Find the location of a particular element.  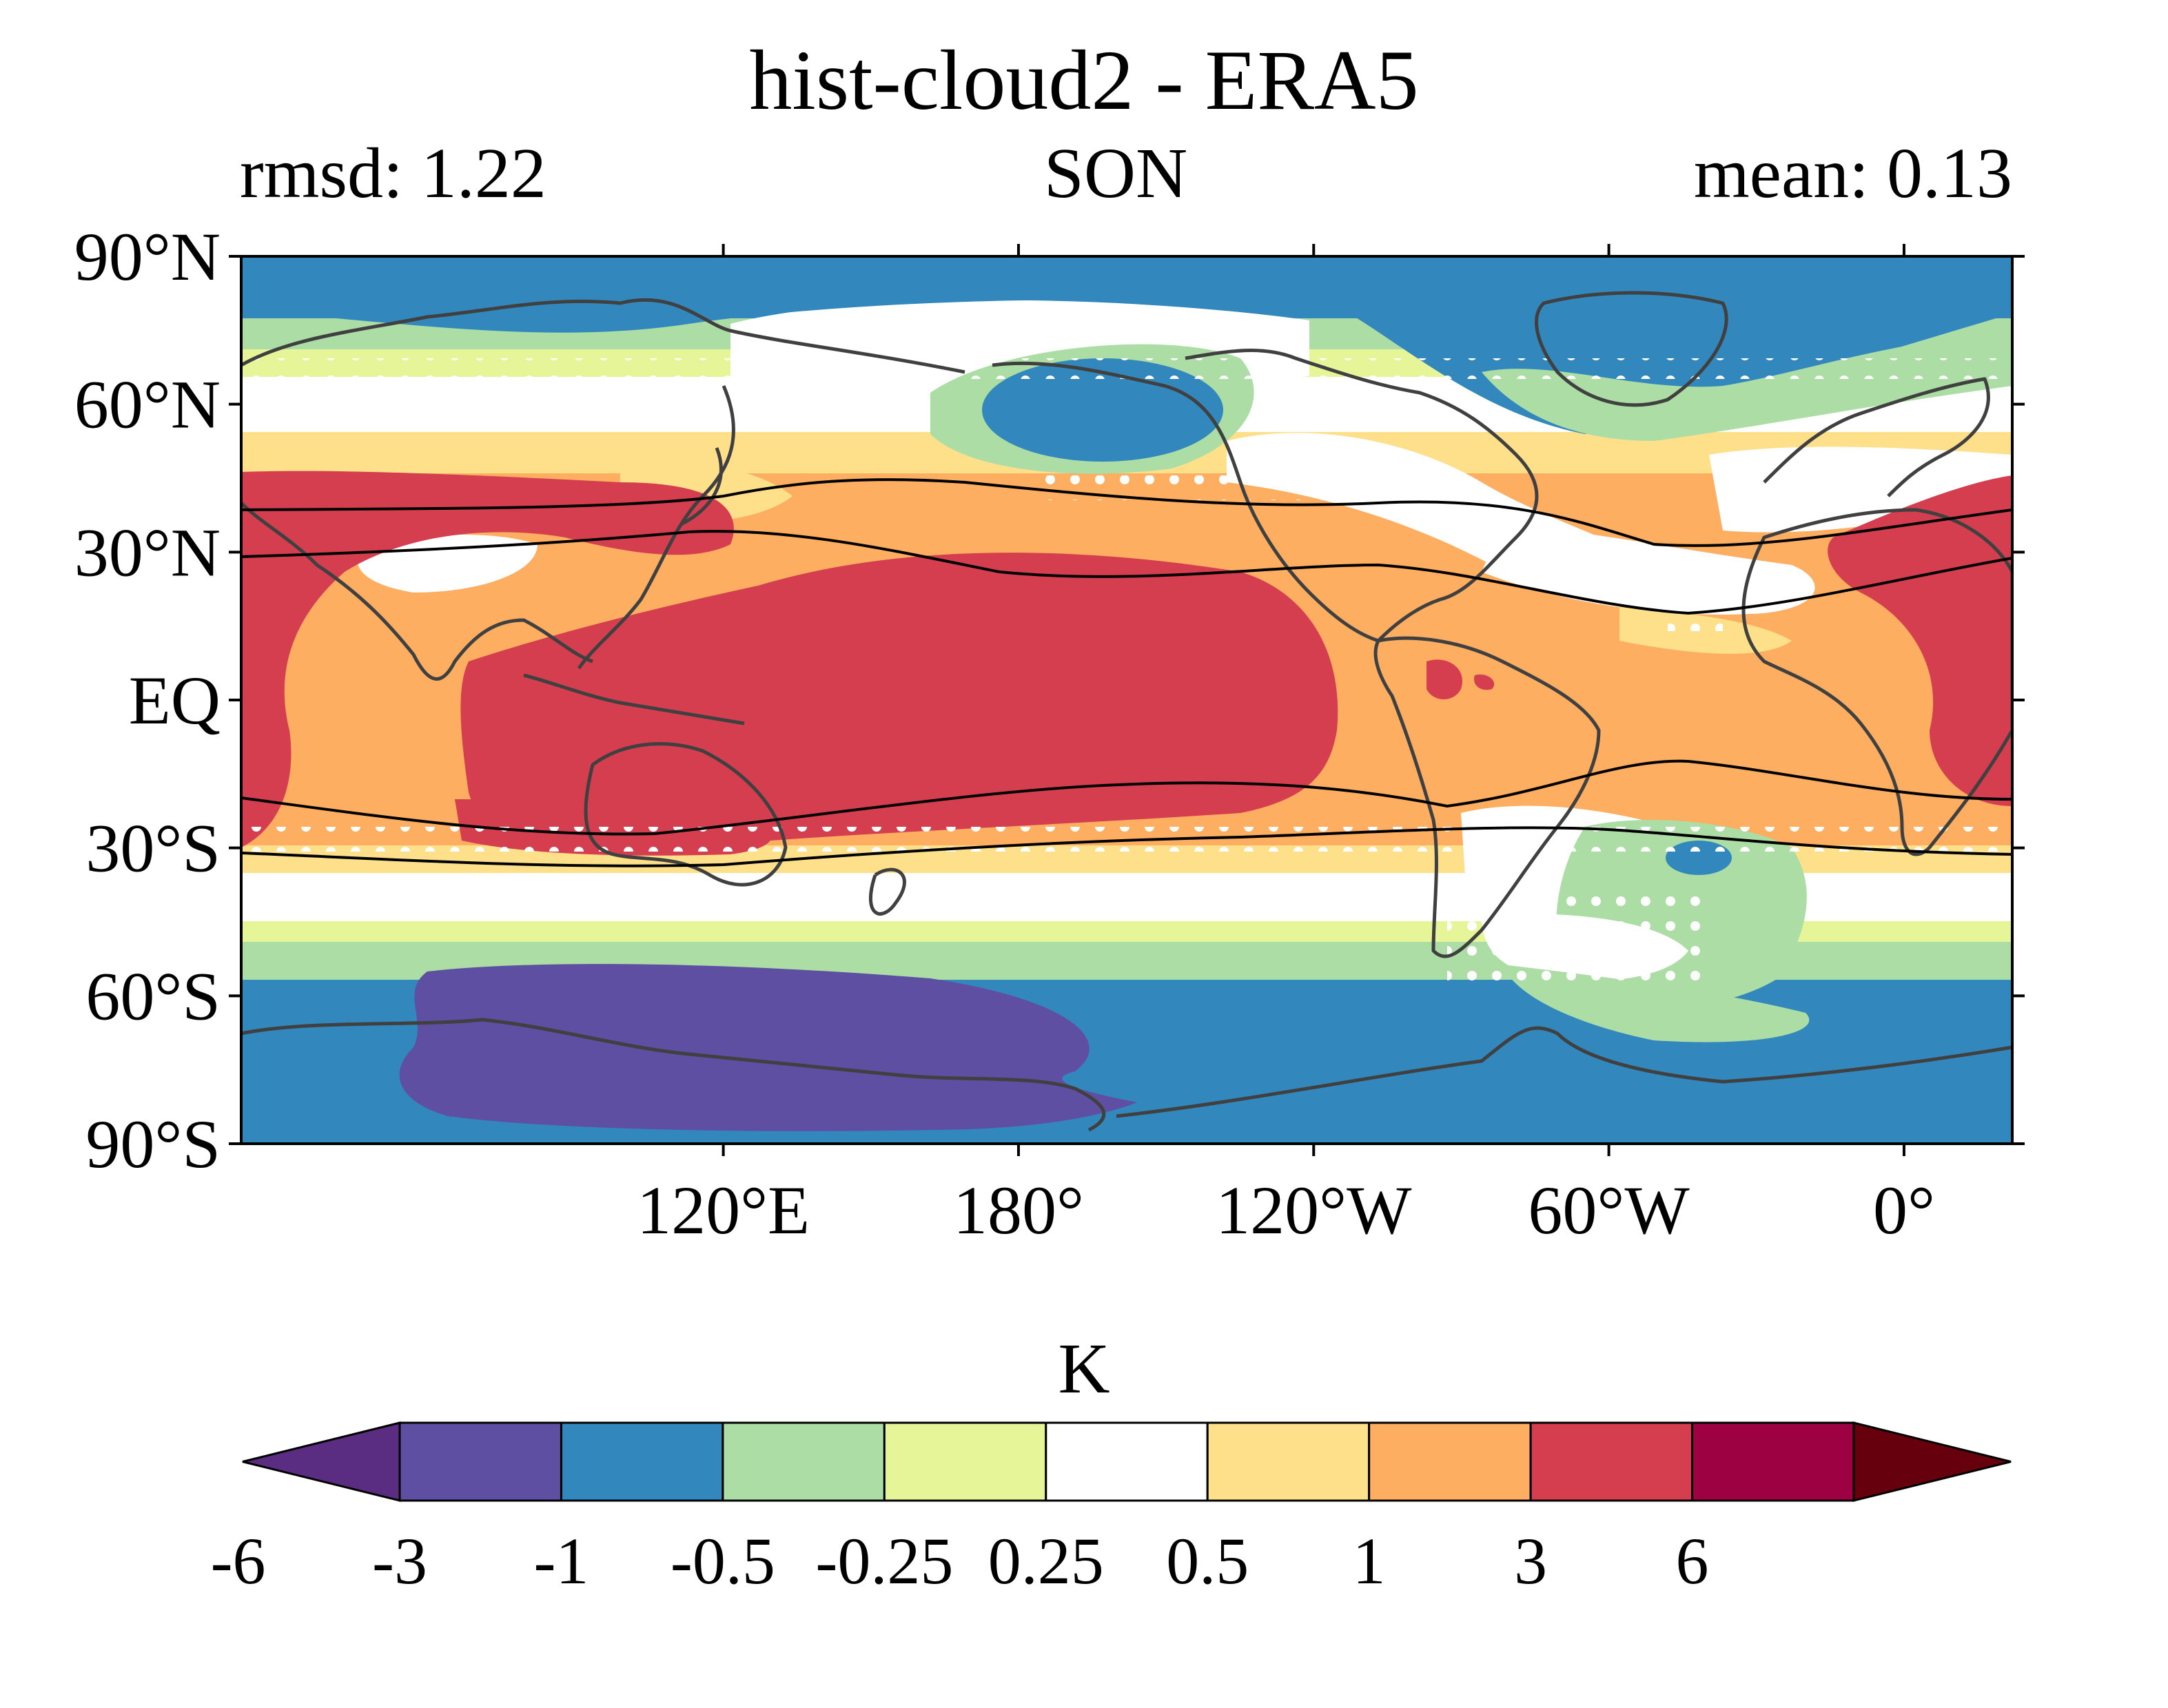

region-tropical-pacific-warm is located at coordinates (899, 701).